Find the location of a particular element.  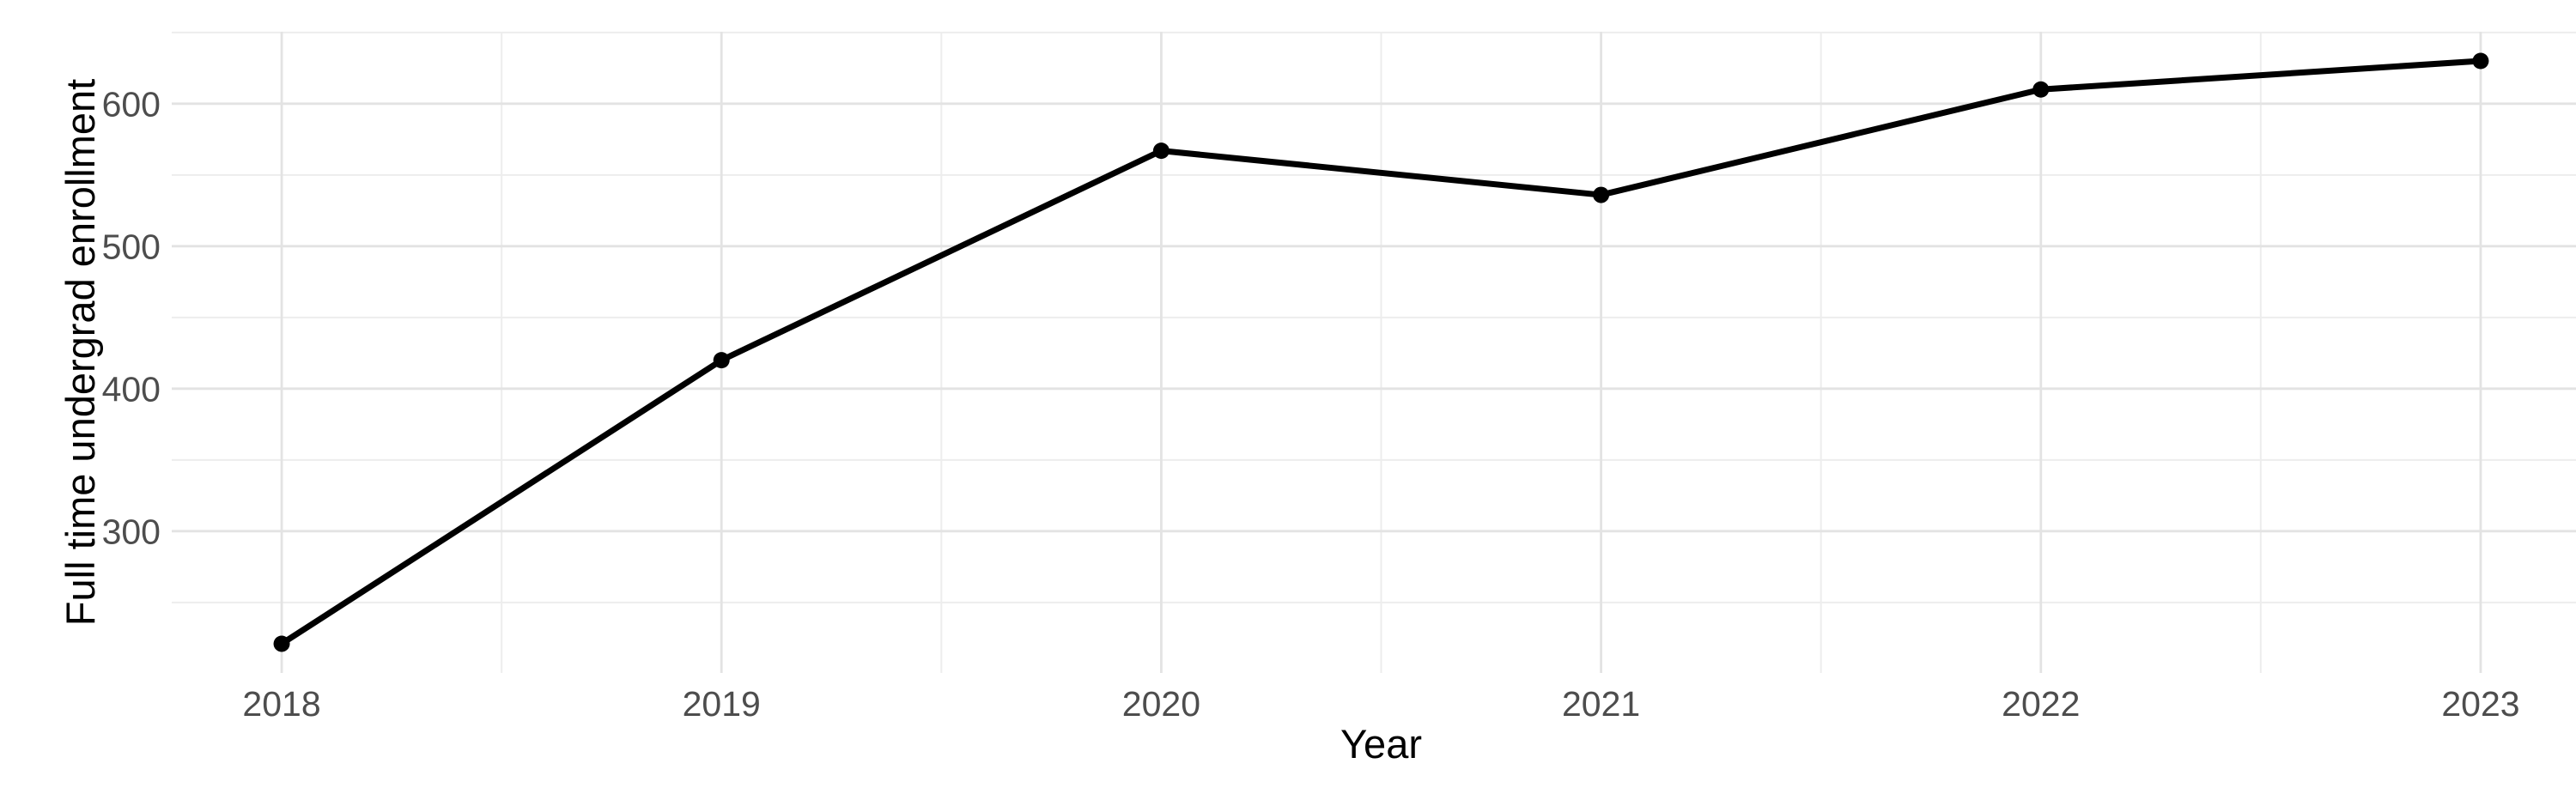

data-point-2018 is located at coordinates (281, 643).